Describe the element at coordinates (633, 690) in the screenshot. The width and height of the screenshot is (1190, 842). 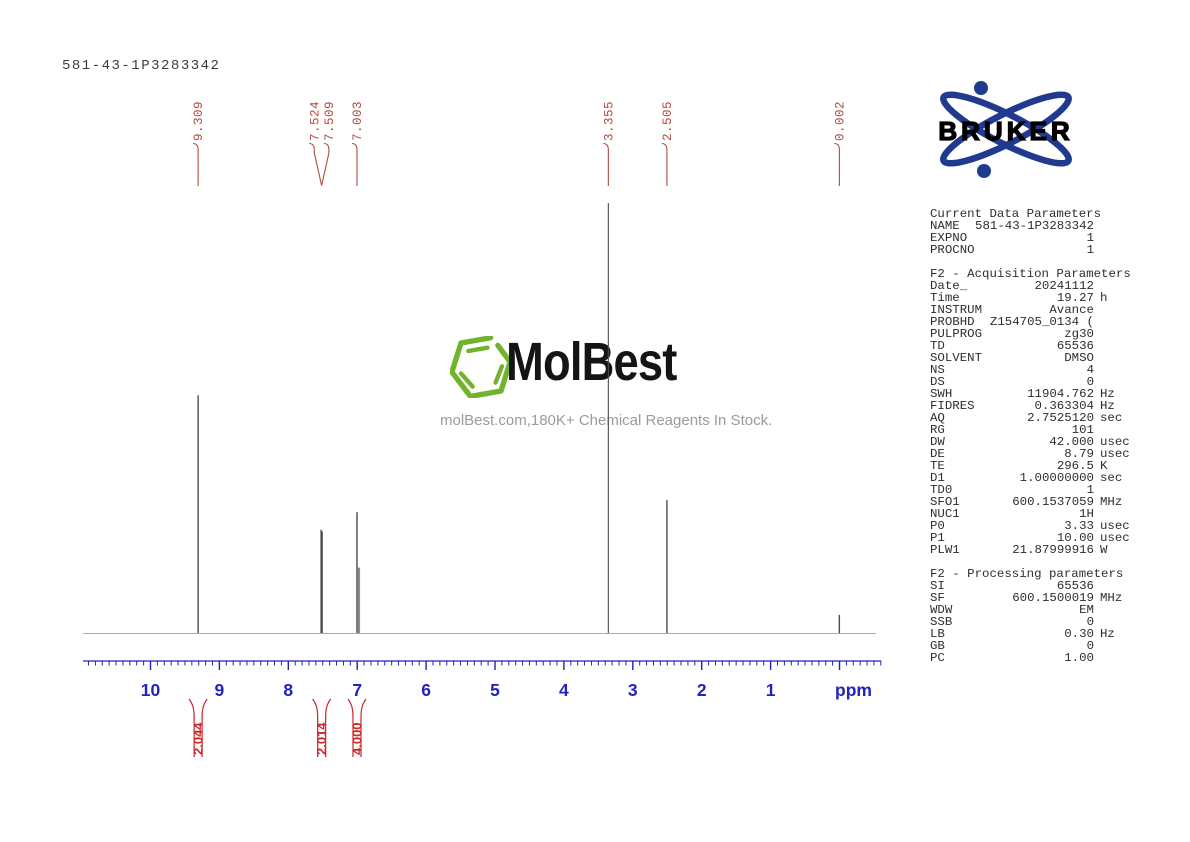
I see `axis-tick-label: 3` at that location.